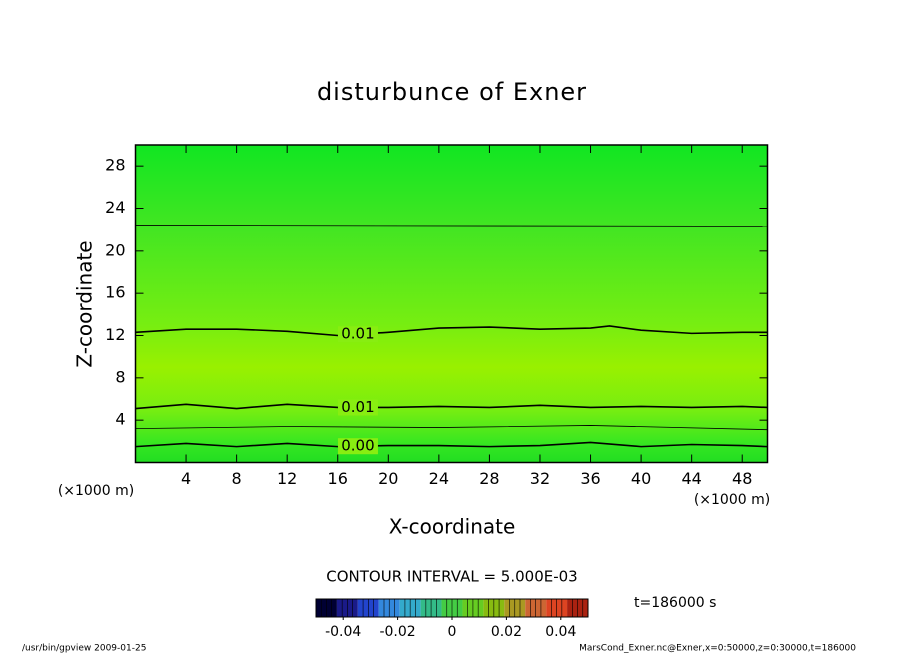  I want to click on x-tick-label: 8, so click(237, 478).